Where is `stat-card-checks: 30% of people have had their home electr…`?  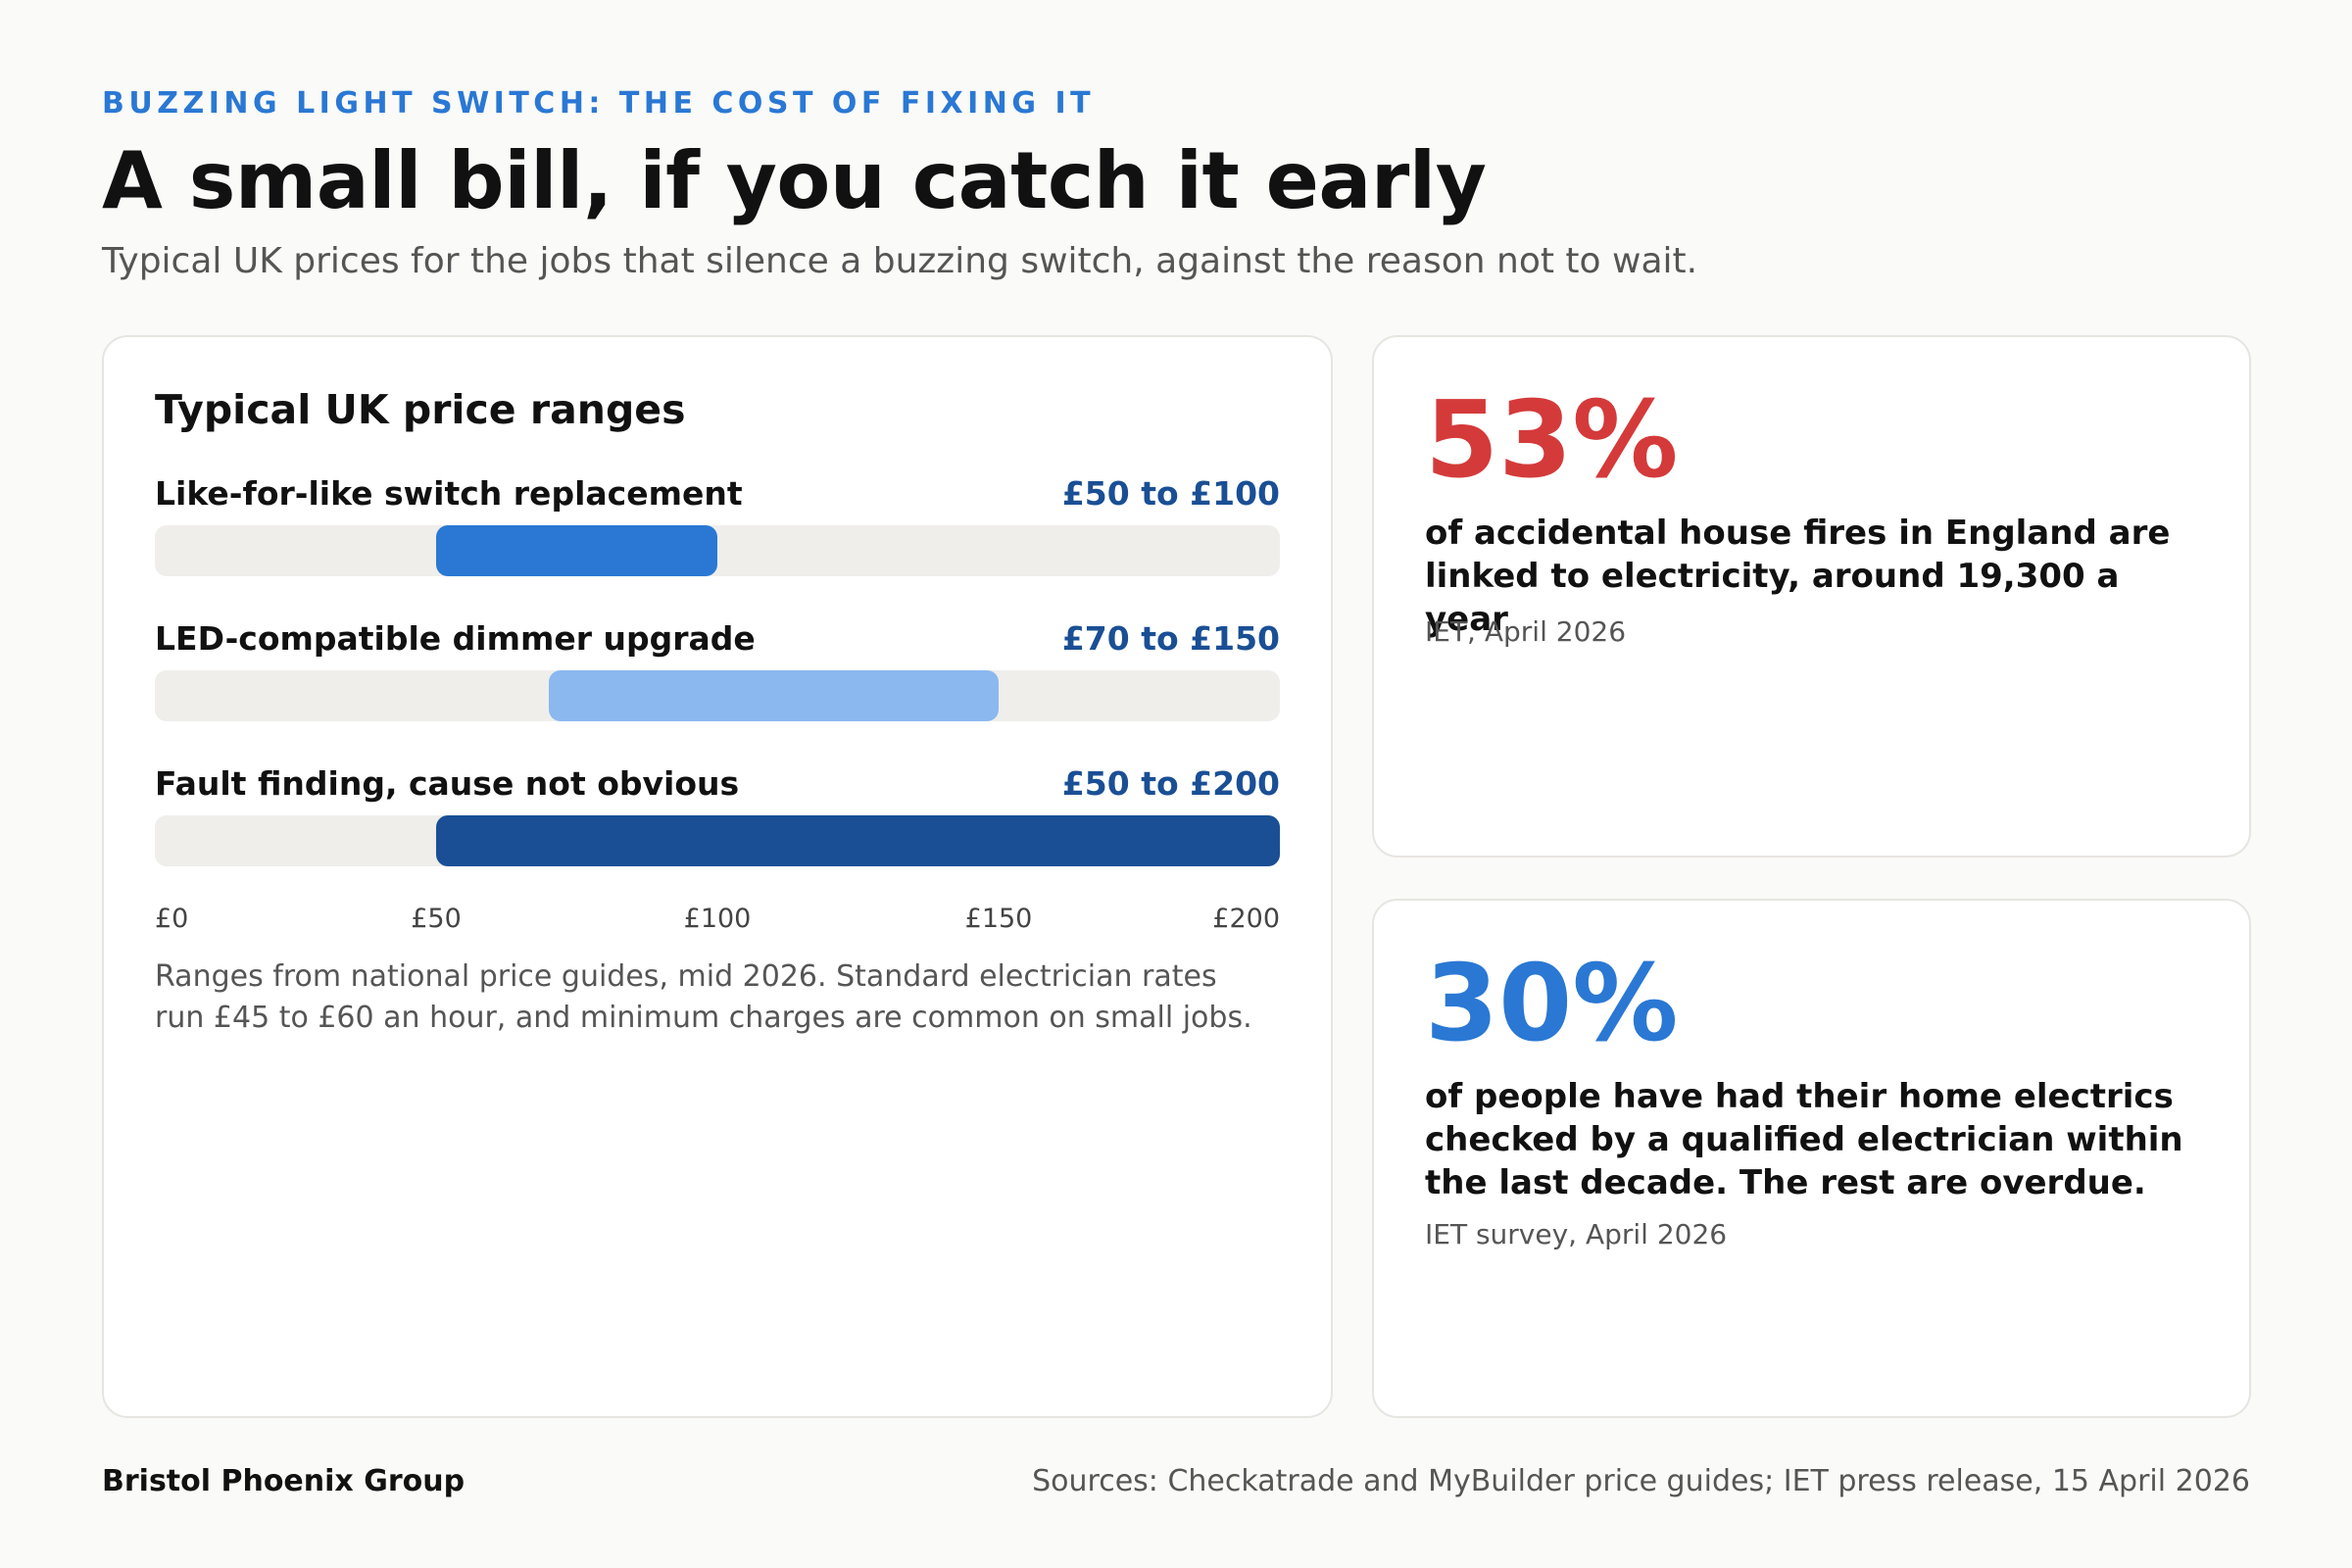 stat-card-checks: 30% of people have had their home electr… is located at coordinates (1811, 1158).